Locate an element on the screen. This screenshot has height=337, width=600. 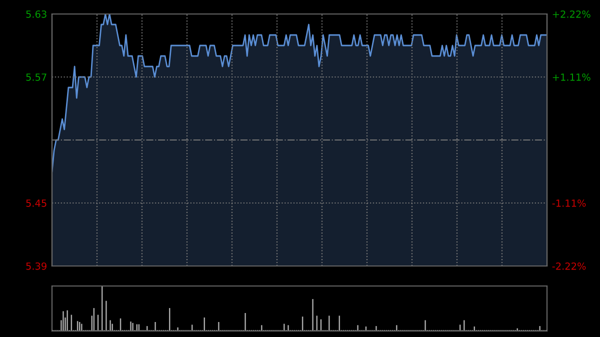
y2-tick-label: -2.22% is located at coordinates (569, 266).